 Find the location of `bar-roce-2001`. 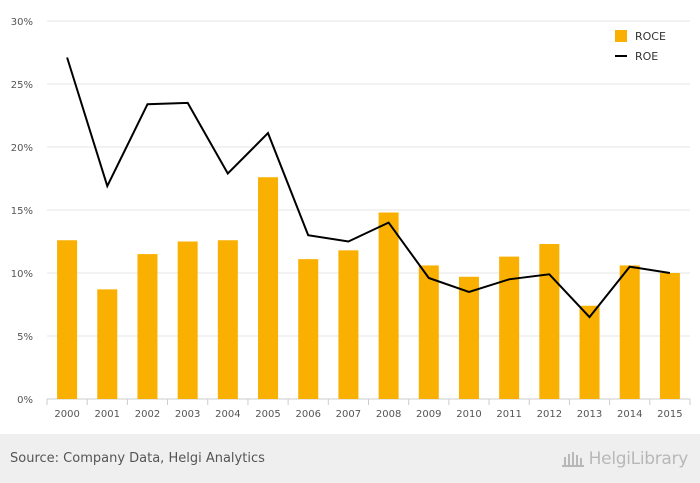

bar-roce-2001 is located at coordinates (107, 344).